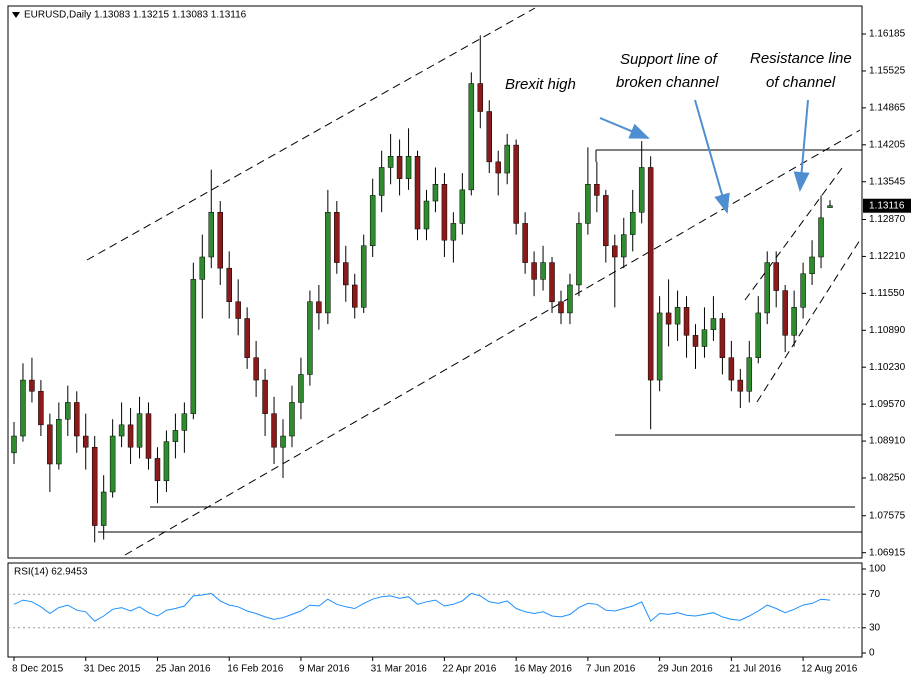 The width and height of the screenshot is (923, 683). What do you see at coordinates (887, 34) in the screenshot?
I see `y-tick-label: 1.16185` at bounding box center [887, 34].